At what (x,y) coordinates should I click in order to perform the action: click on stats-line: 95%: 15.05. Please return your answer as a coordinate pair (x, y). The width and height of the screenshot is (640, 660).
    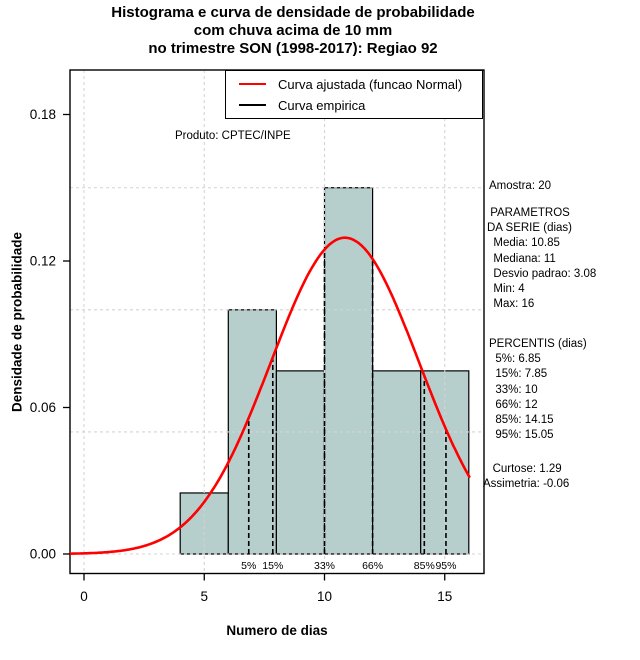
    Looking at the image, I should click on (521, 435).